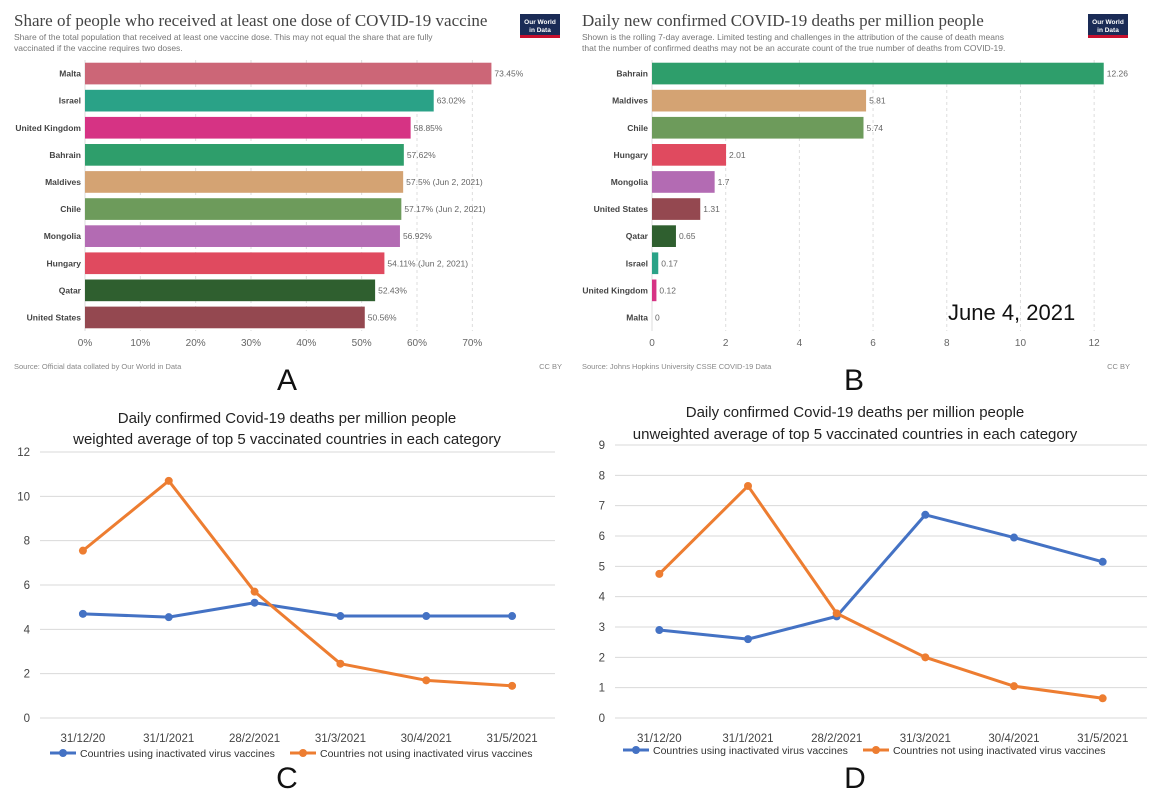 This screenshot has height=793, width=1153. What do you see at coordinates (287, 777) in the screenshot?
I see `panel-c-letter: C` at bounding box center [287, 777].